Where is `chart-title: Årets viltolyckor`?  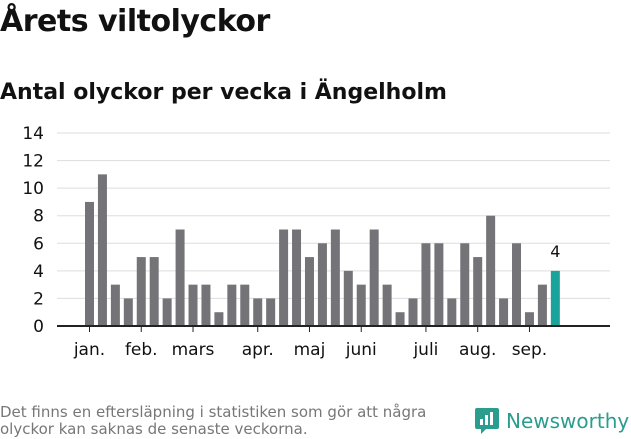
chart-title: Årets viltolyckor is located at coordinates (135, 21).